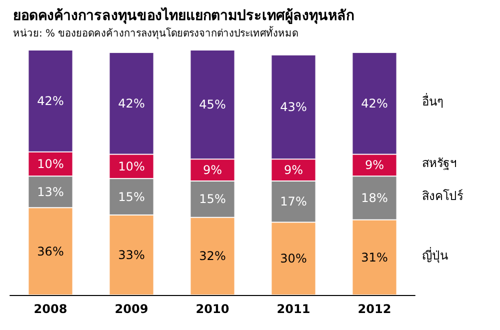 This screenshot has width=500, height=330. Describe the element at coordinates (439, 163) in the screenshot. I see `text: สหรัฐฯ` at that location.